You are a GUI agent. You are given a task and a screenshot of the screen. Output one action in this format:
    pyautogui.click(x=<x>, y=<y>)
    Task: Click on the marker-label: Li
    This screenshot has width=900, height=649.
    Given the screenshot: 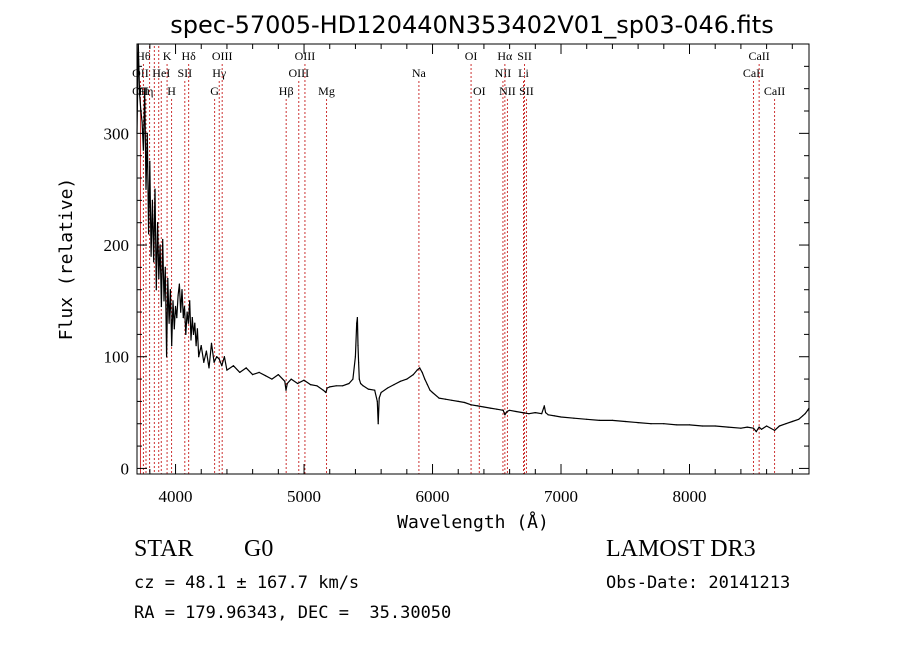 What is the action you would take?
    pyautogui.click(x=523, y=73)
    